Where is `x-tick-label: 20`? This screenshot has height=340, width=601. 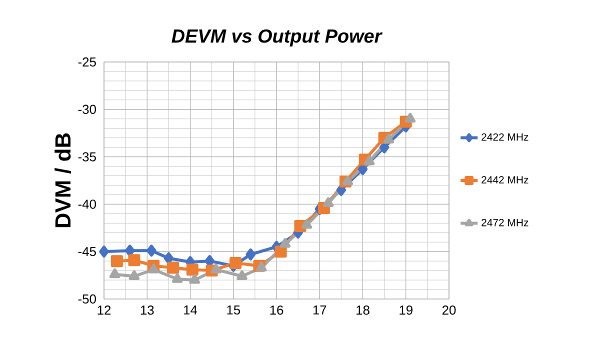
x-tick-label: 20 is located at coordinates (449, 310).